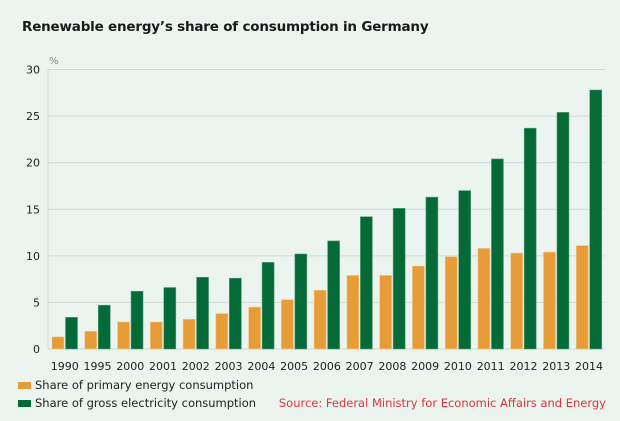 The height and width of the screenshot is (421, 620). I want to click on x-tick-label: 2011, so click(491, 366).